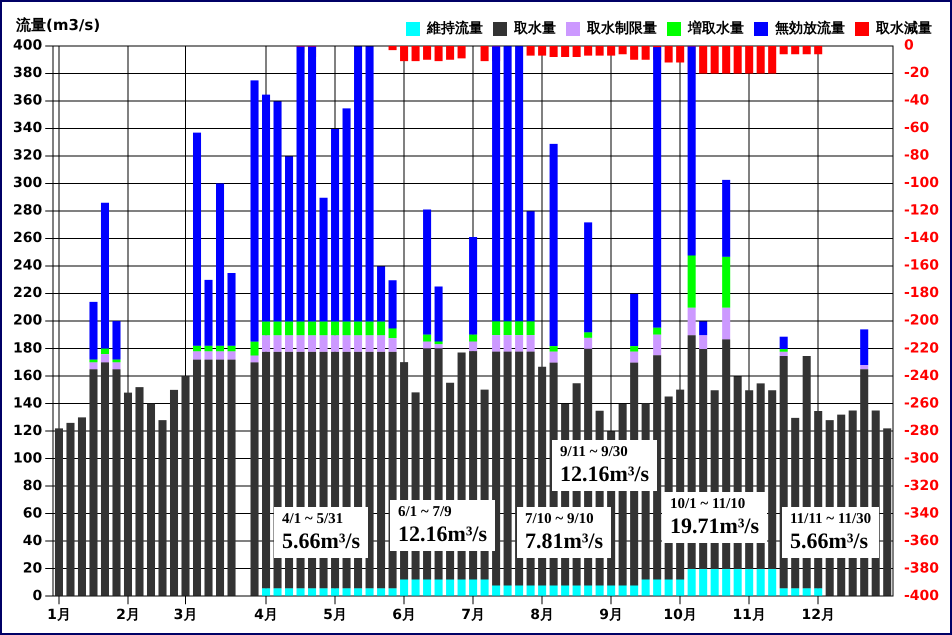 The height and width of the screenshot is (635, 952). What do you see at coordinates (922, 293) in the screenshot?
I see `y2-tick-label: -180` at bounding box center [922, 293].